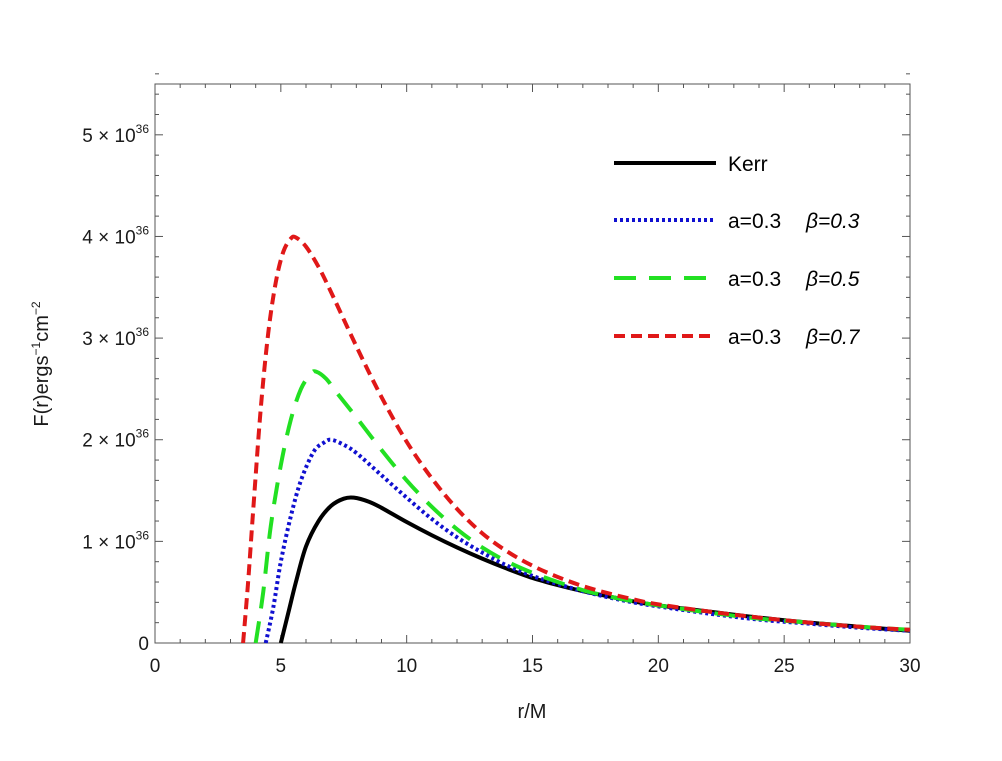 The image size is (1002, 761). What do you see at coordinates (108, 136) in the screenshot?
I see `y-tick-label-coef: 5 × 10` at bounding box center [108, 136].